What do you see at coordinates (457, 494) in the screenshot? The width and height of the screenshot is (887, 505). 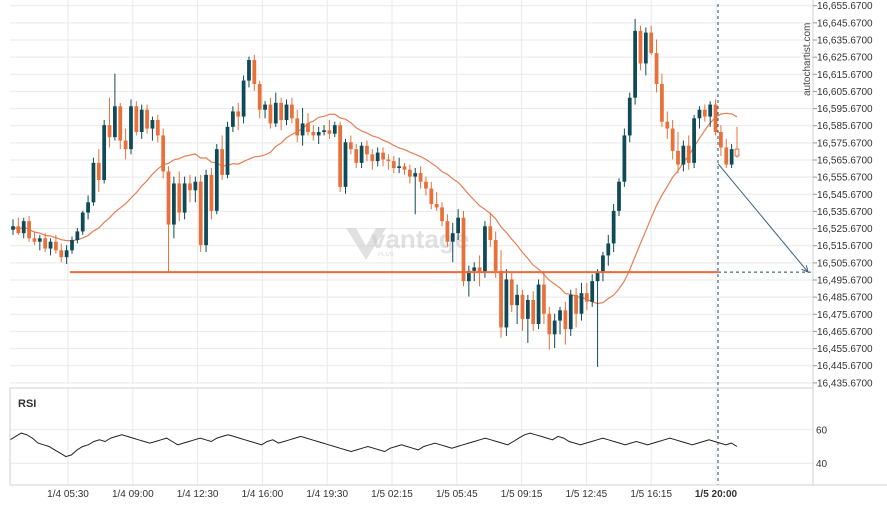 I see `time-tick-label: 1/5 05:45` at bounding box center [457, 494].